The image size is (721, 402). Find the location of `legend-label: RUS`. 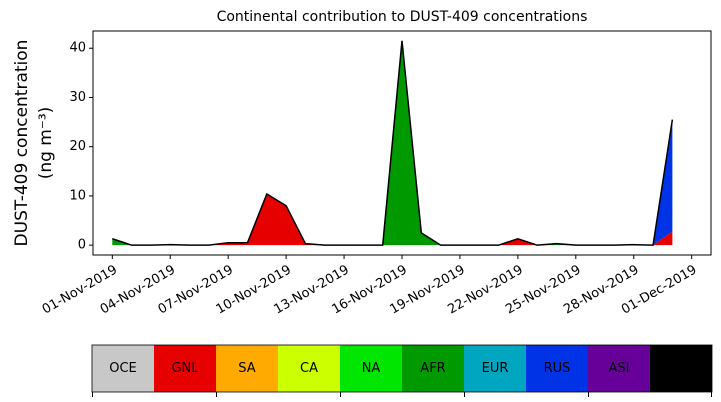

legend-label: RUS is located at coordinates (557, 368).